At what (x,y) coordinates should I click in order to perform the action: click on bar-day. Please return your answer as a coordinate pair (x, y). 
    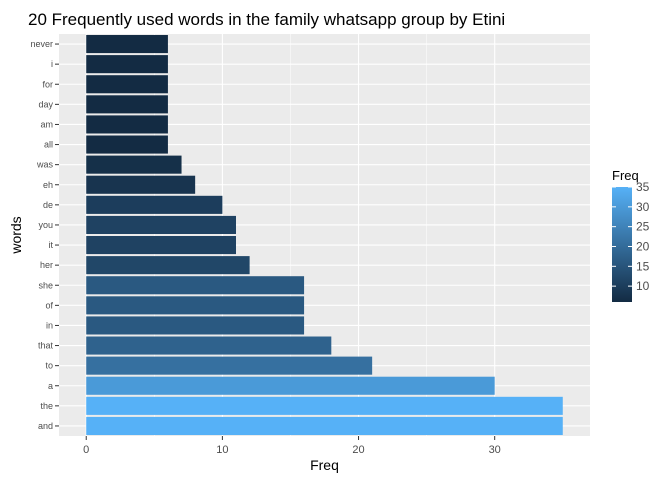
    Looking at the image, I should click on (127, 104).